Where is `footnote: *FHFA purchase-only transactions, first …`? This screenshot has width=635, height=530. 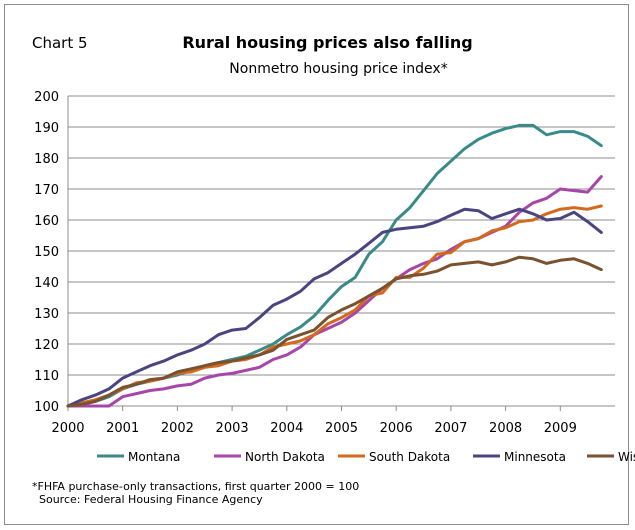 footnote: *FHFA purchase-only transactions, first … is located at coordinates (196, 486).